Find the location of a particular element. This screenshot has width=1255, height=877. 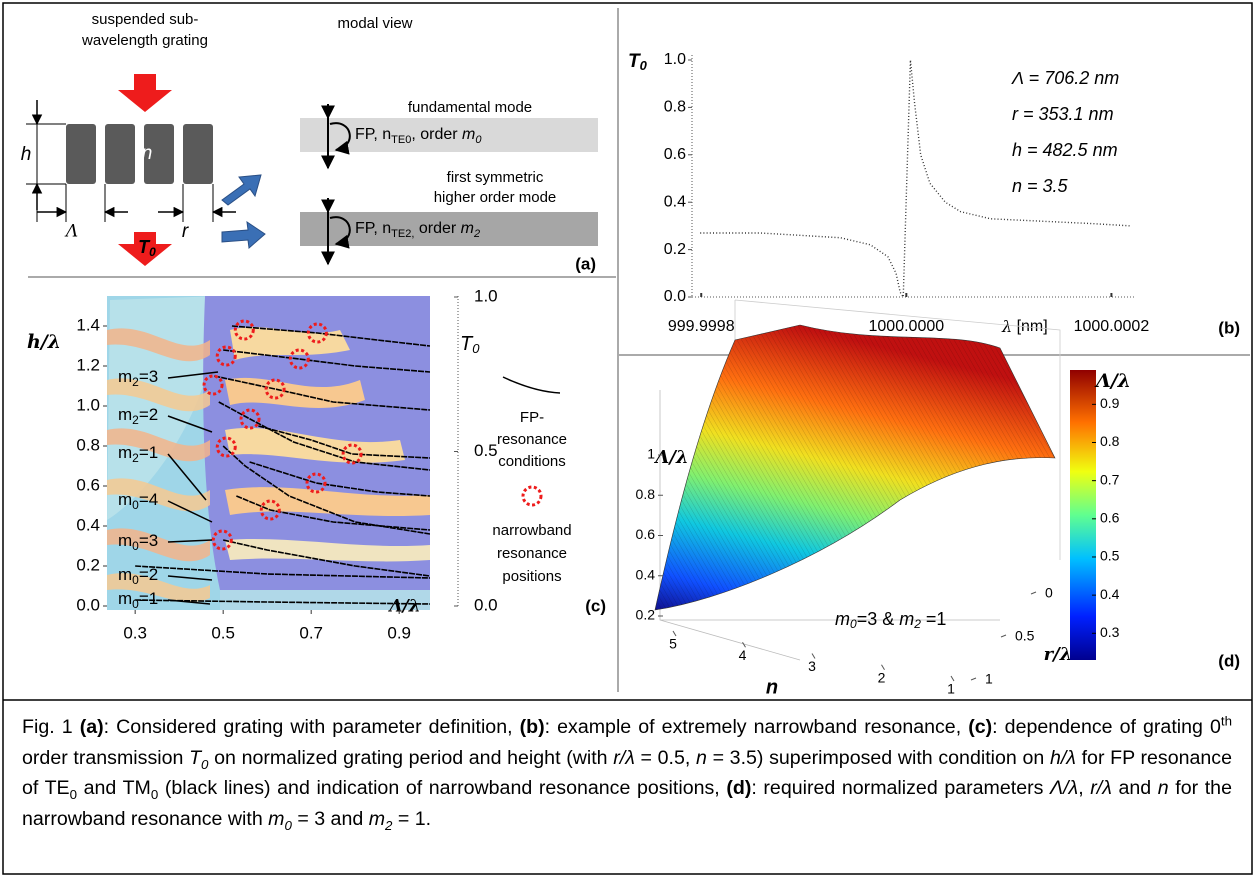

grating-title: wavelength grating is located at coordinates (144, 40).